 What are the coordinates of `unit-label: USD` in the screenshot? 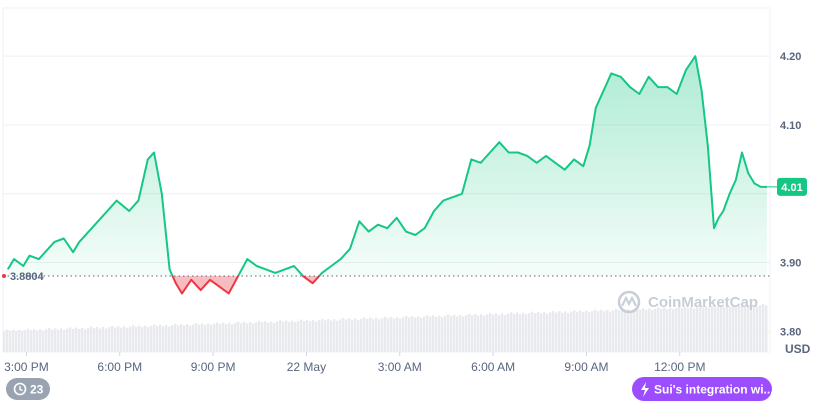 It's located at (798, 349).